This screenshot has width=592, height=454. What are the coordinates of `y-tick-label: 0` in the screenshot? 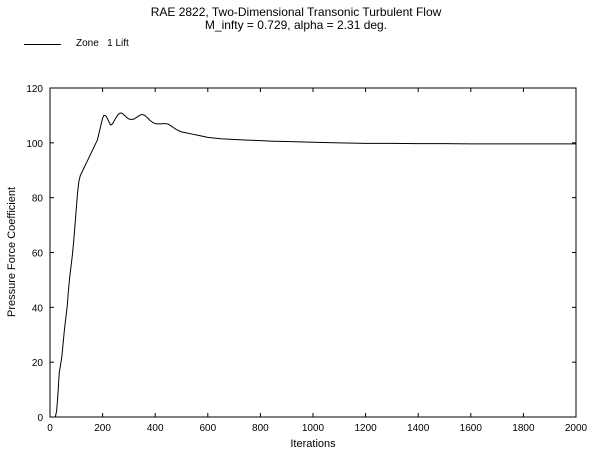 It's located at (40, 418).